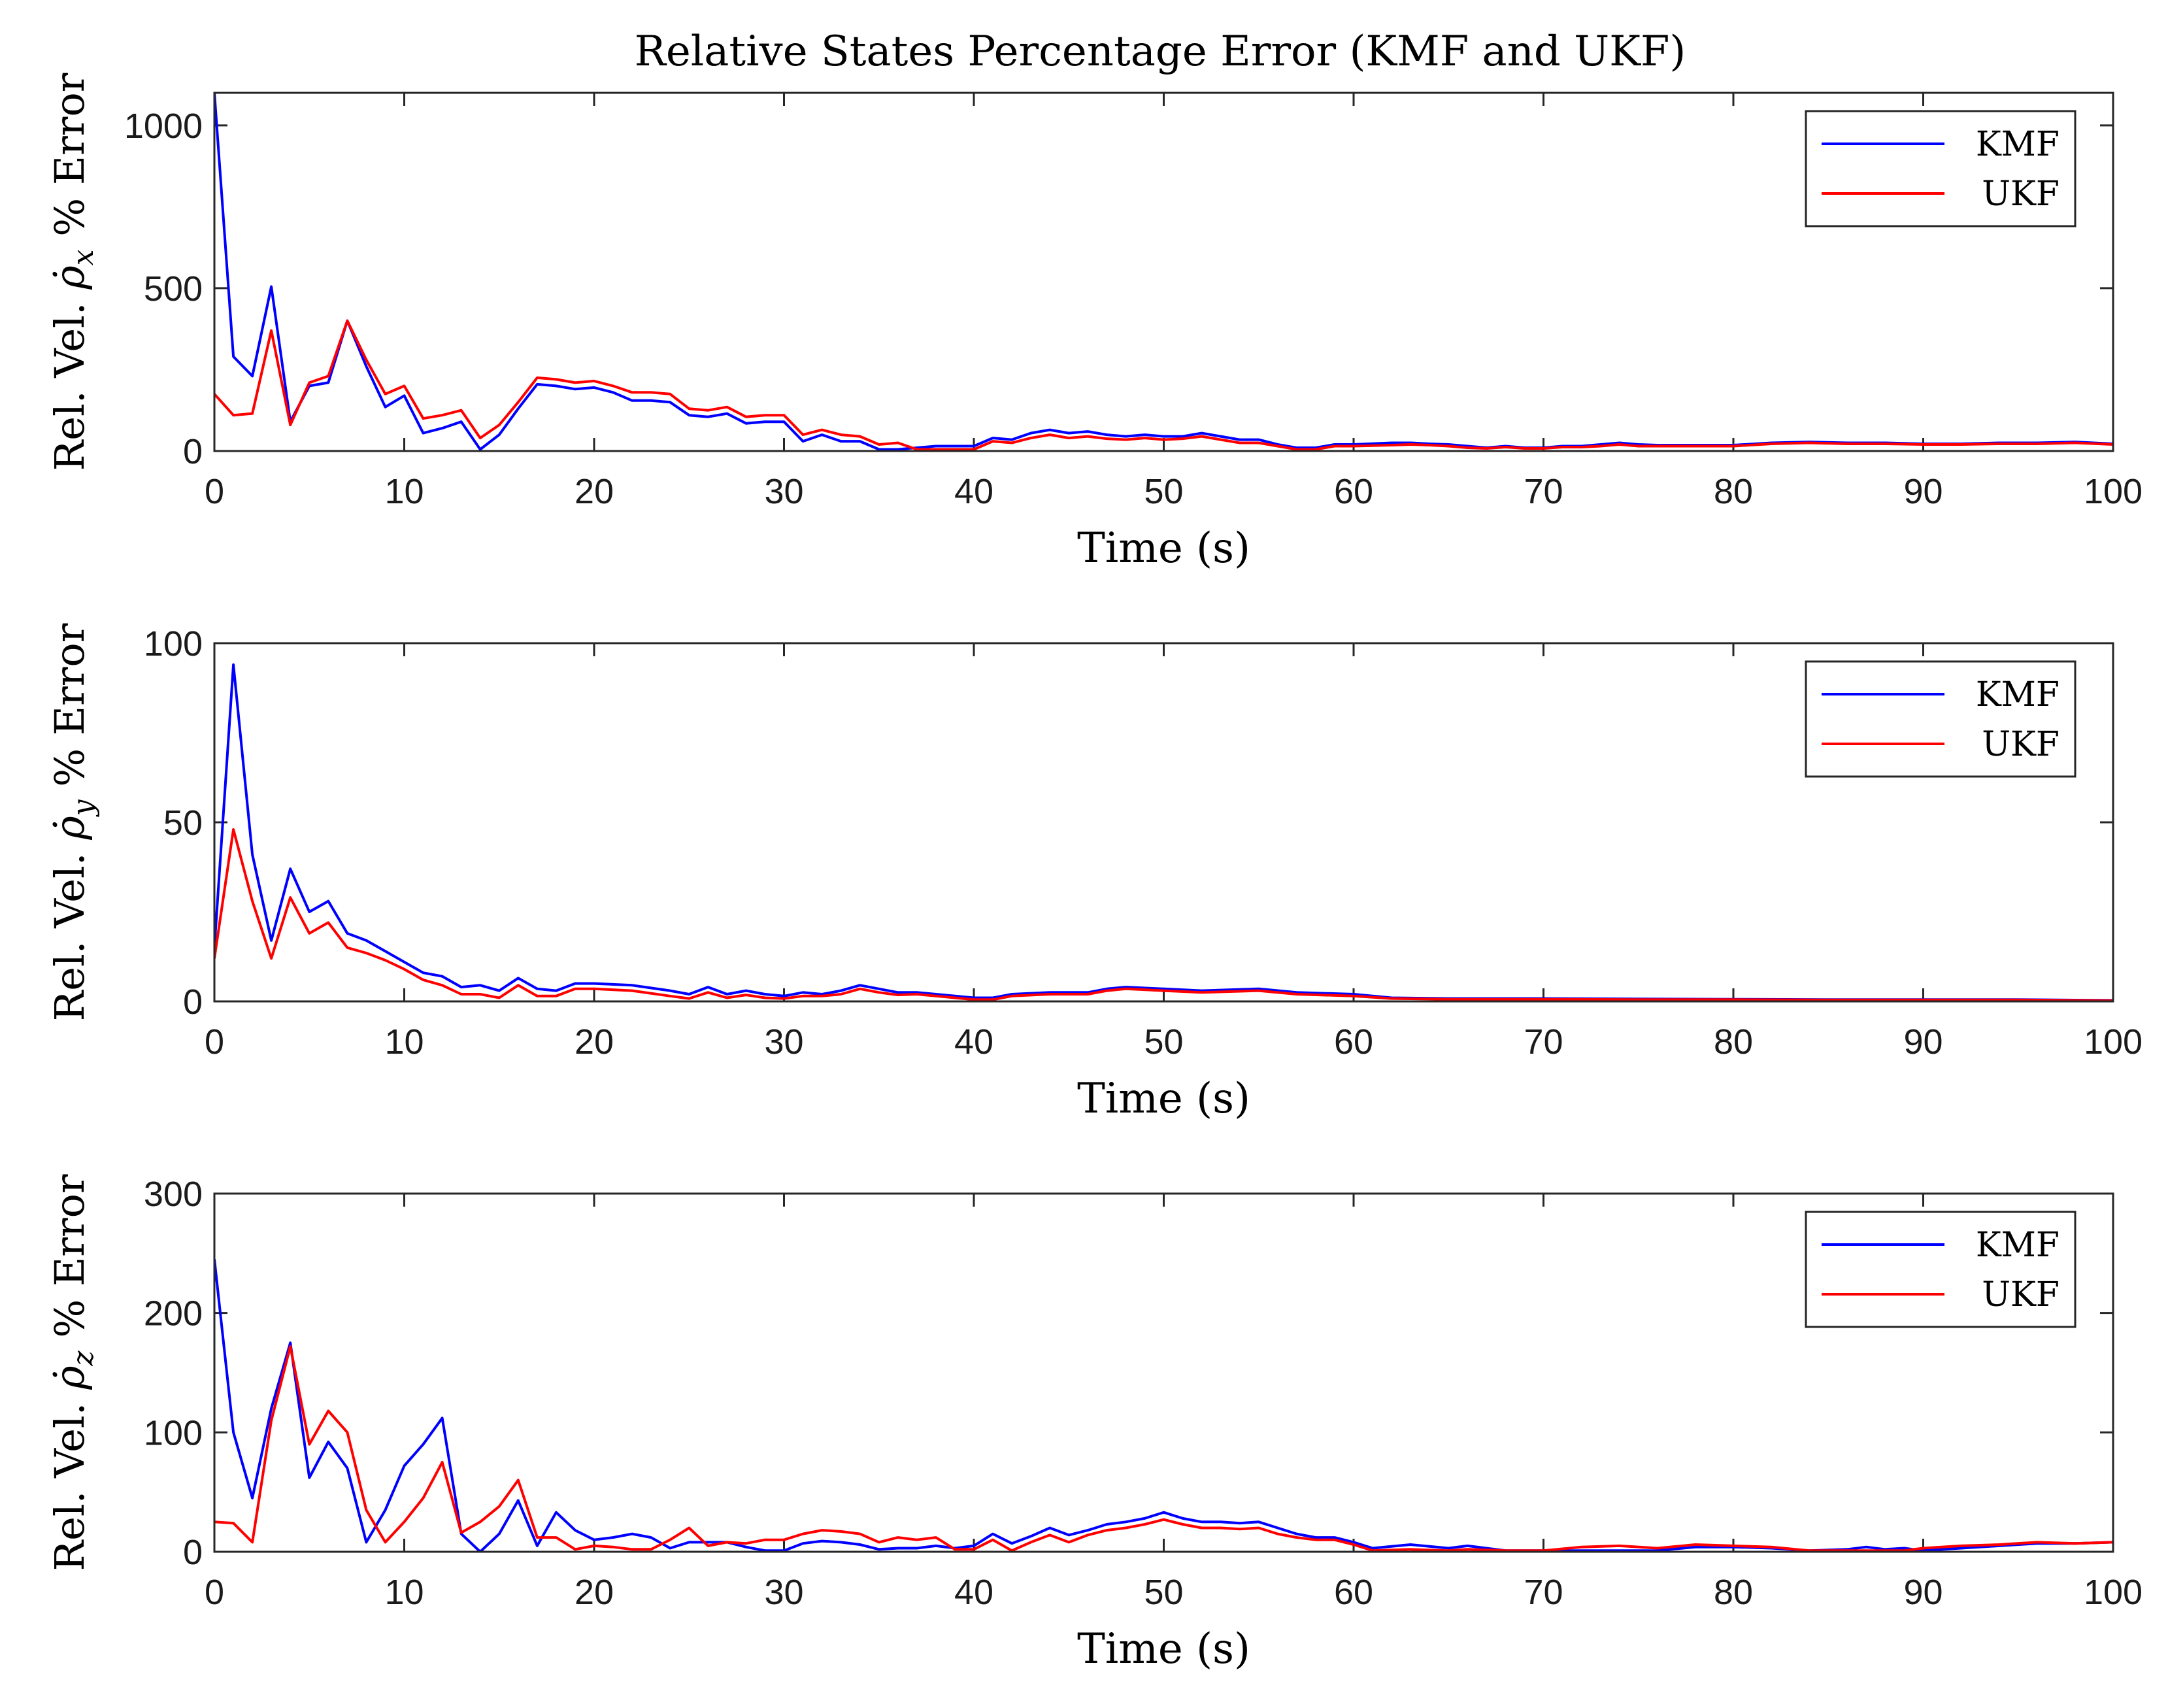 The image size is (2168, 1708). I want to click on y-axis-label: Rel. Vel. ρ̇x % Error, so click(73, 272).